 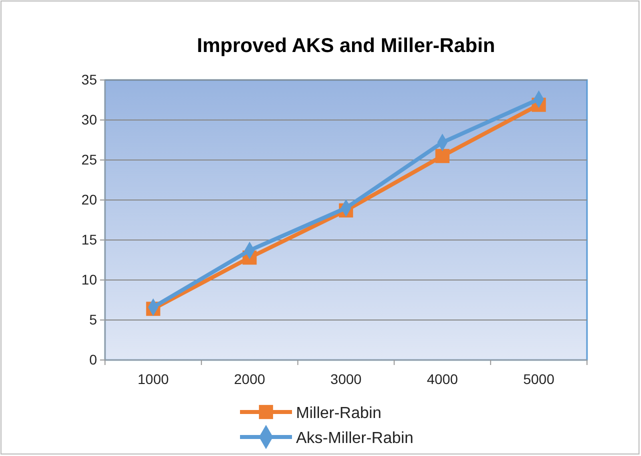 I want to click on y-tick-label: 5, so click(x=93, y=319).